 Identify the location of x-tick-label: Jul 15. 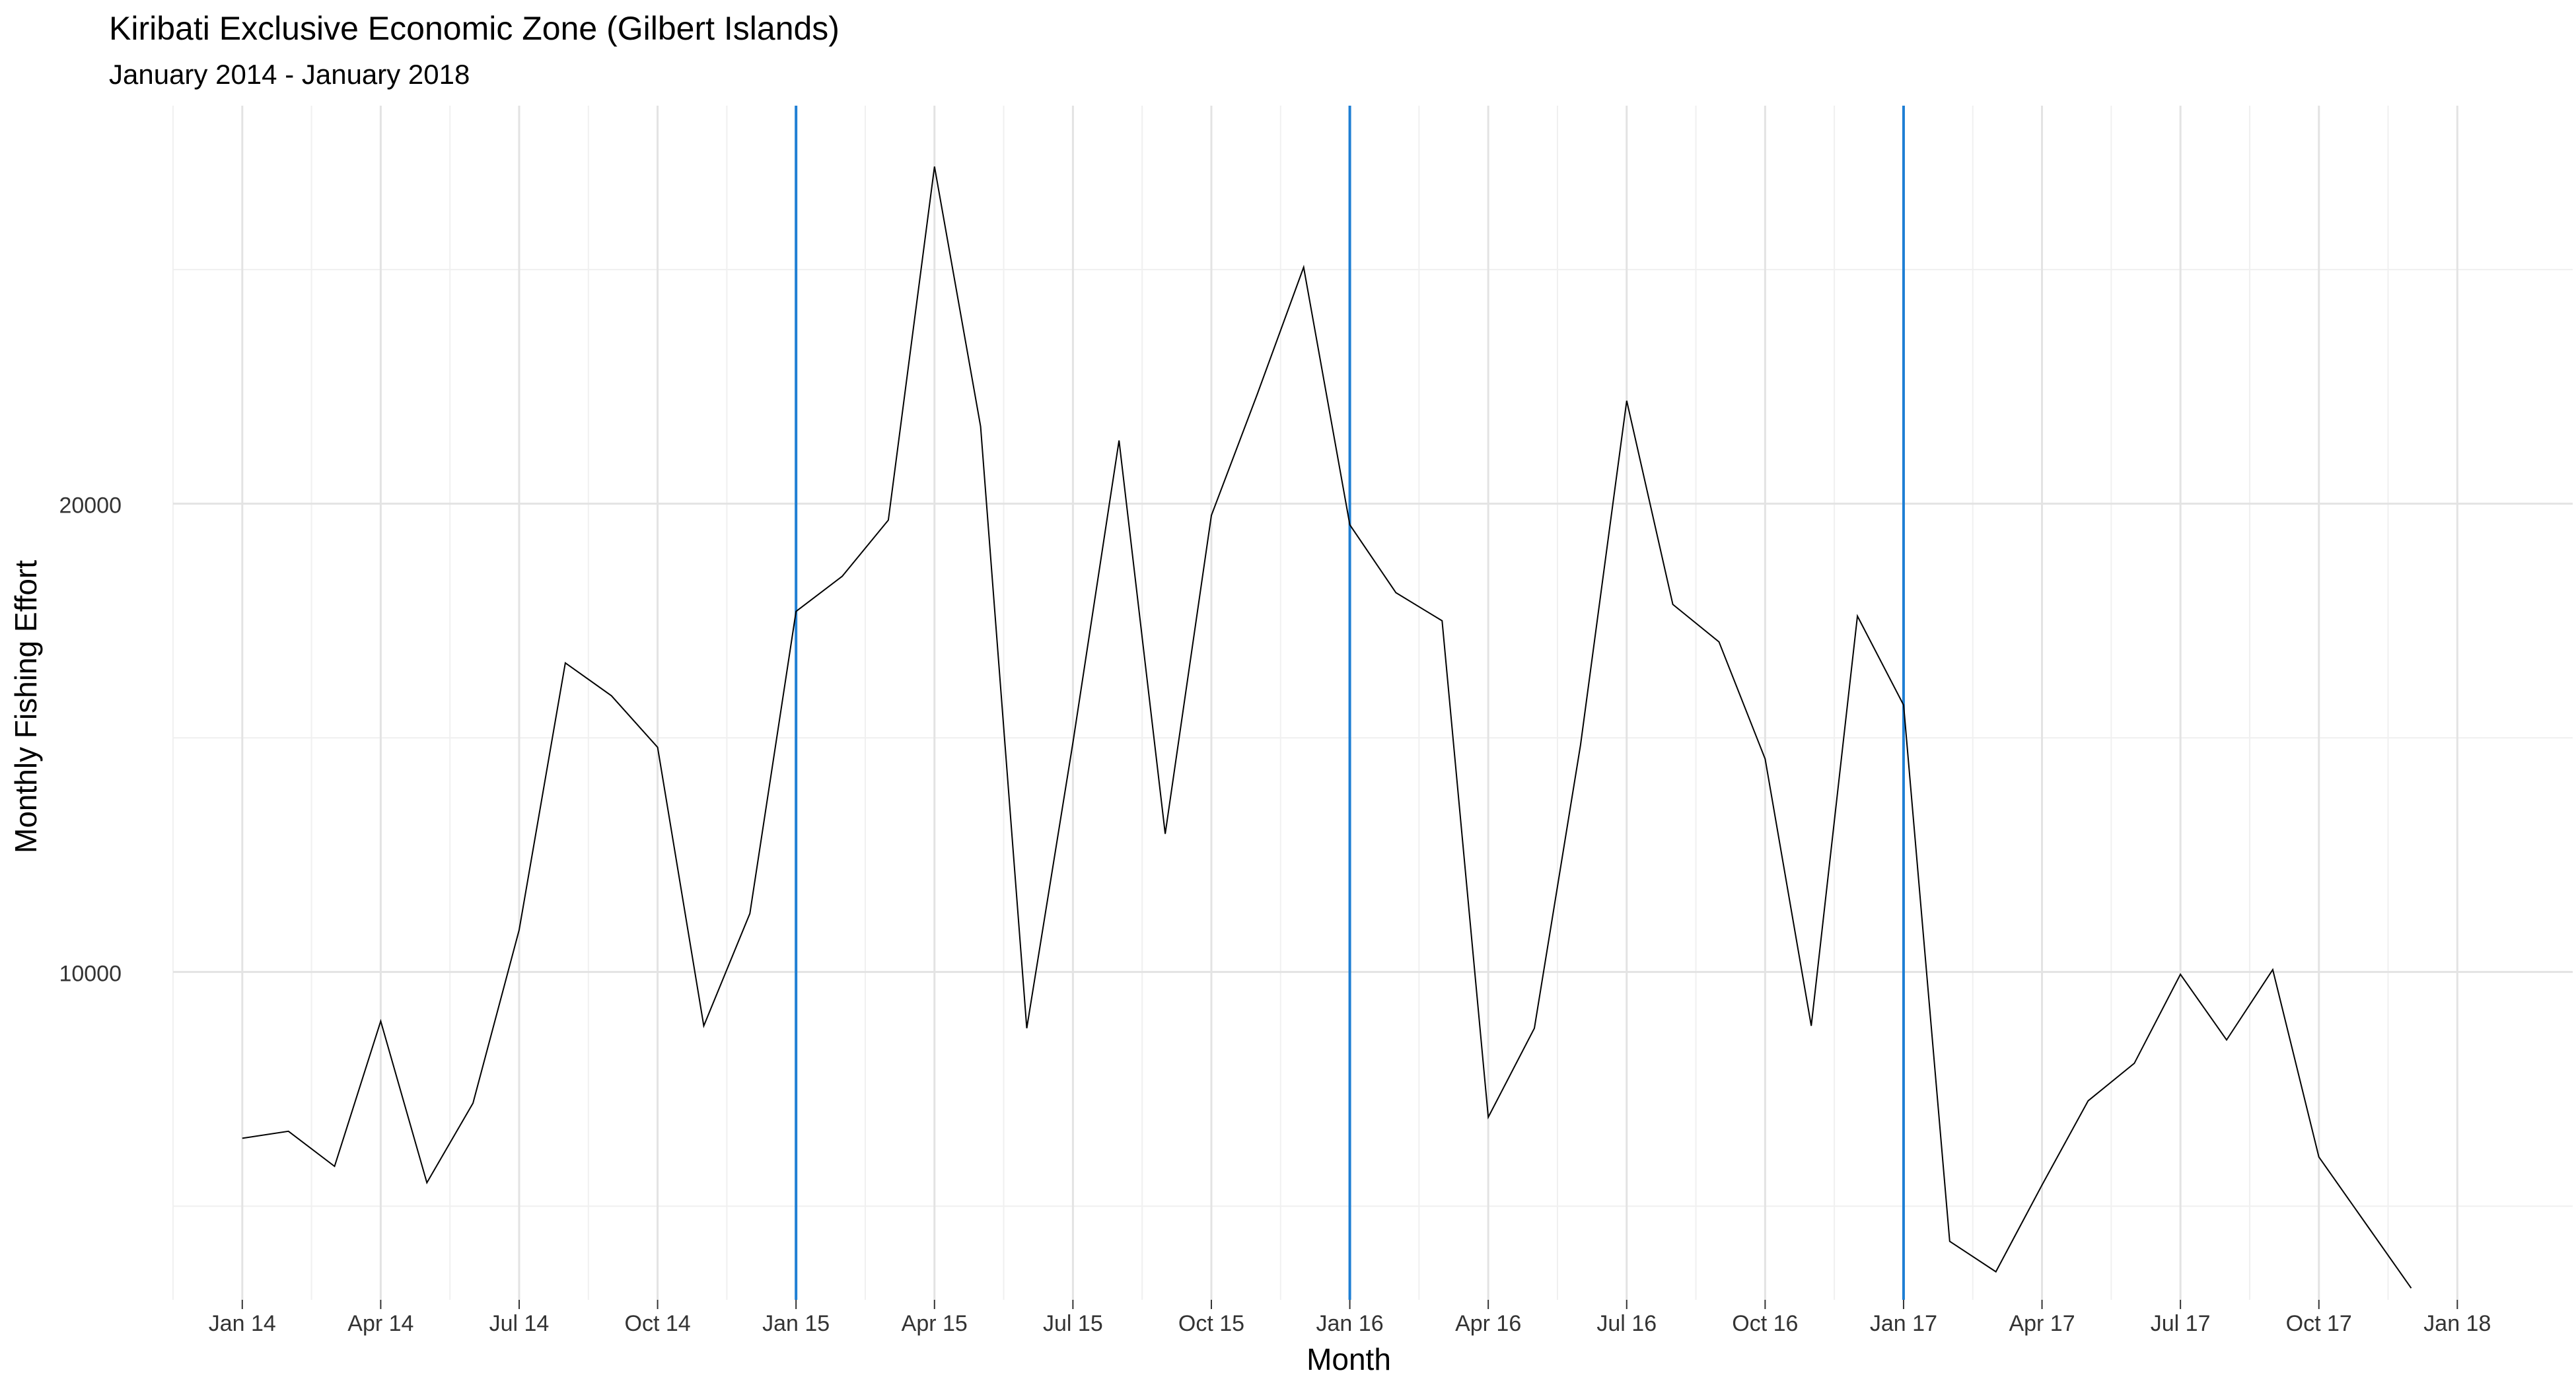
(1073, 1323).